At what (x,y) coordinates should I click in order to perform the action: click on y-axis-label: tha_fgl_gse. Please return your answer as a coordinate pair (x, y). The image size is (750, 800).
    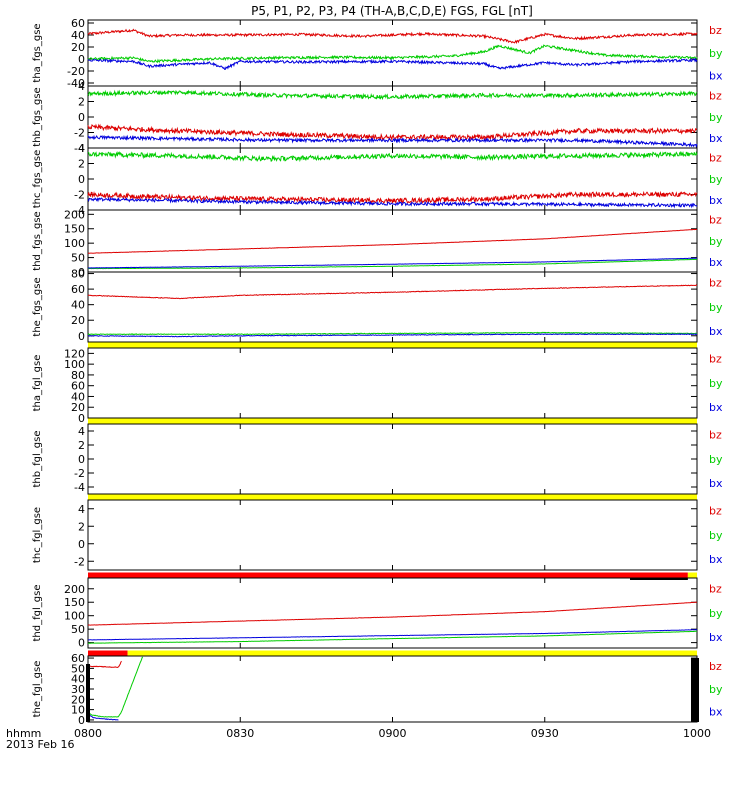
    Looking at the image, I should click on (37, 383).